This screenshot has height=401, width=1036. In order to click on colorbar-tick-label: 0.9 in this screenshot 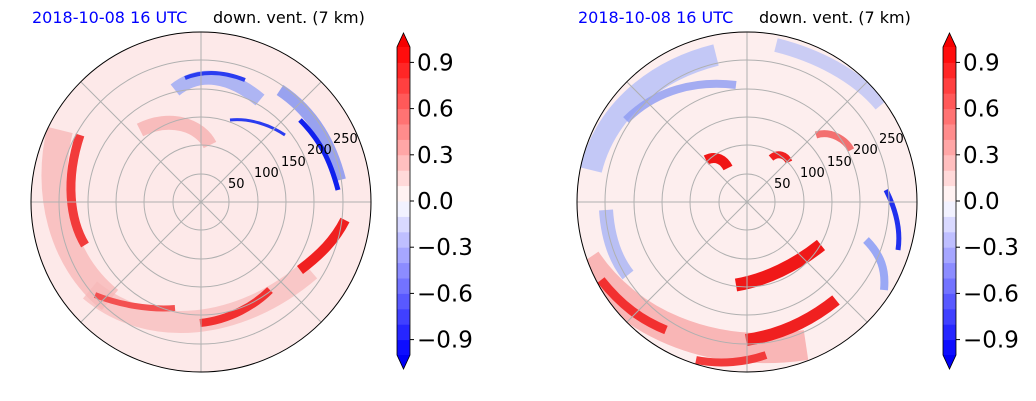, I will do `click(435, 63)`.